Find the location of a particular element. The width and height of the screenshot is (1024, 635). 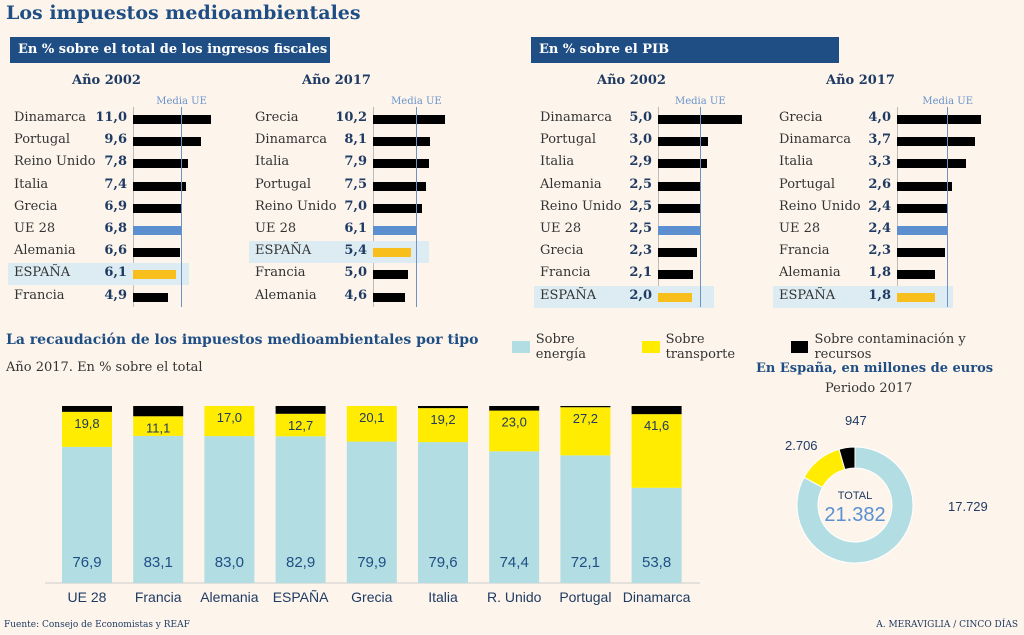

donut-chart: 17.729 2.706 947 TOTAL 21.382 is located at coordinates (886, 488).